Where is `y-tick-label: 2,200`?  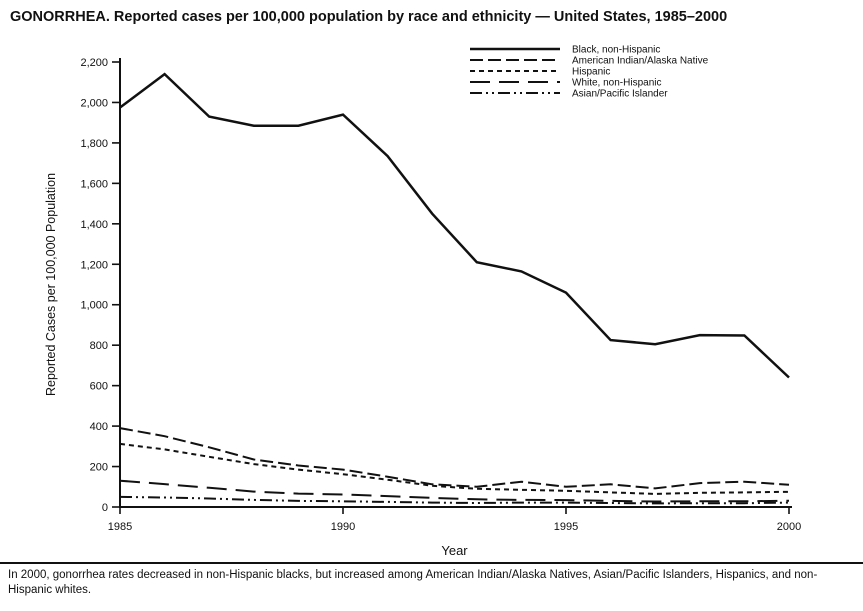 y-tick-label: 2,200 is located at coordinates (94, 63).